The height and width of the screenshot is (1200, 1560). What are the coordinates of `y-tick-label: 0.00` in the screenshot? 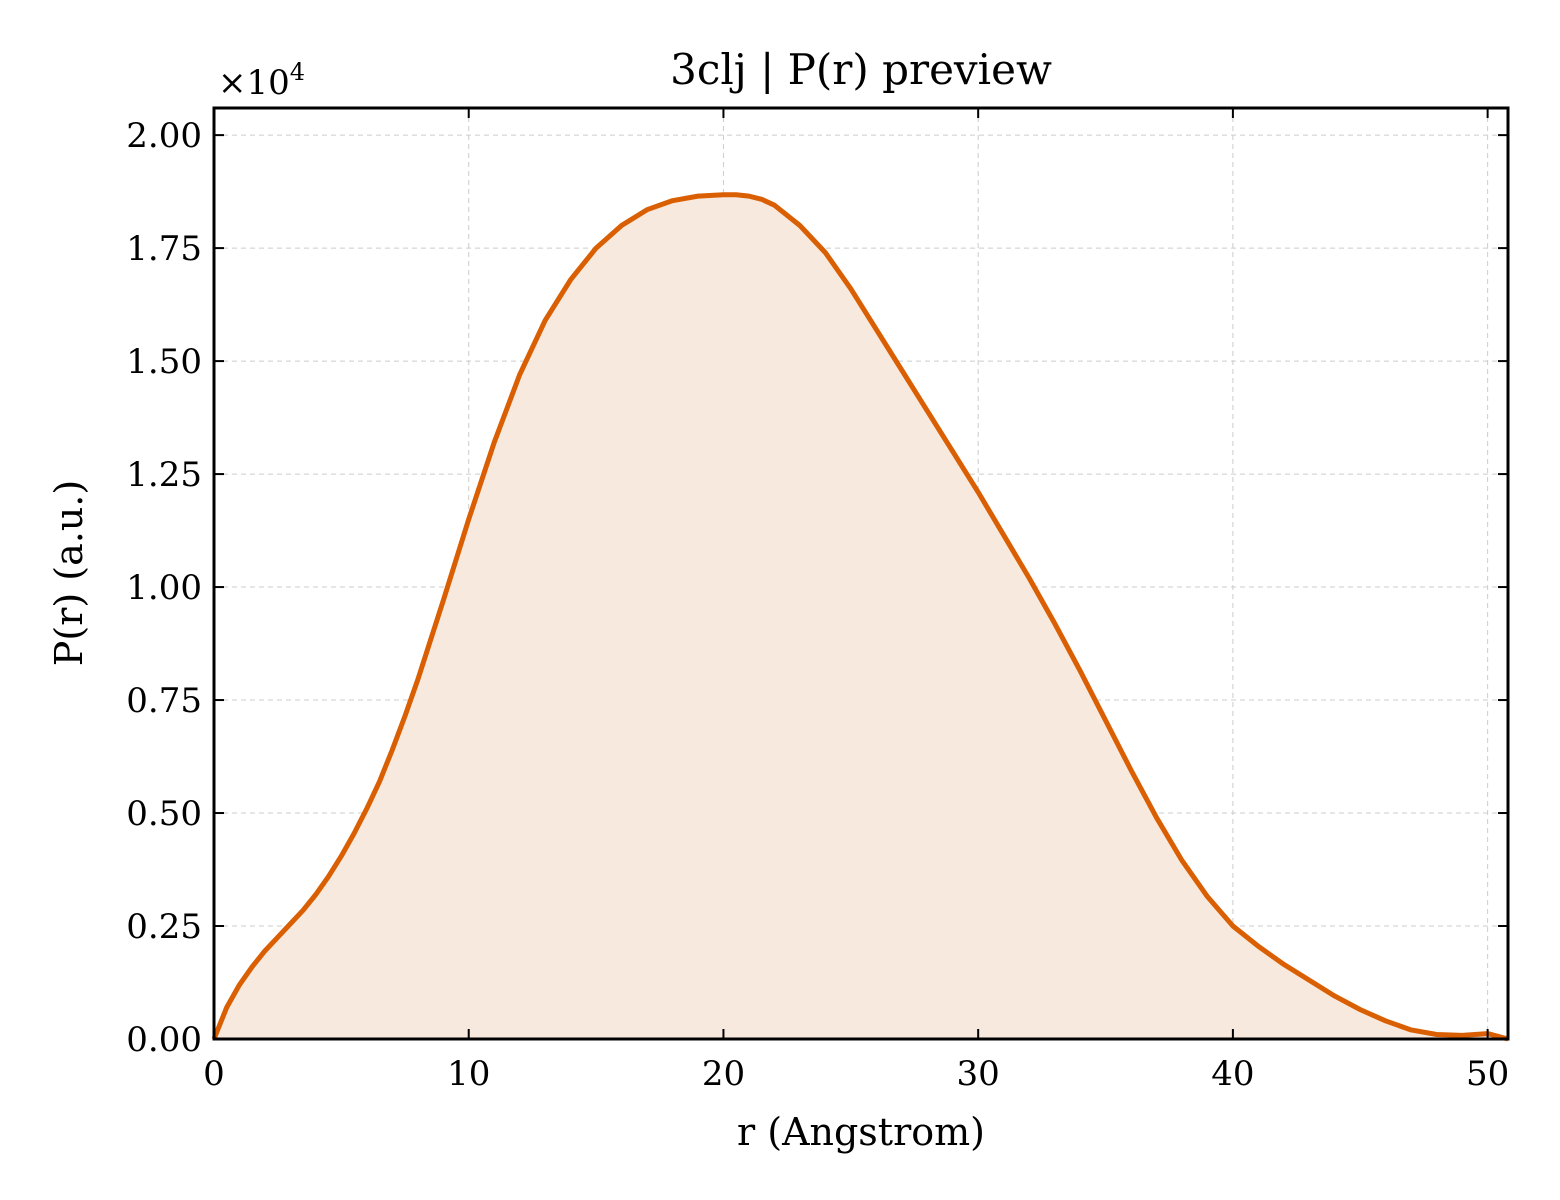 It's located at (164, 1040).